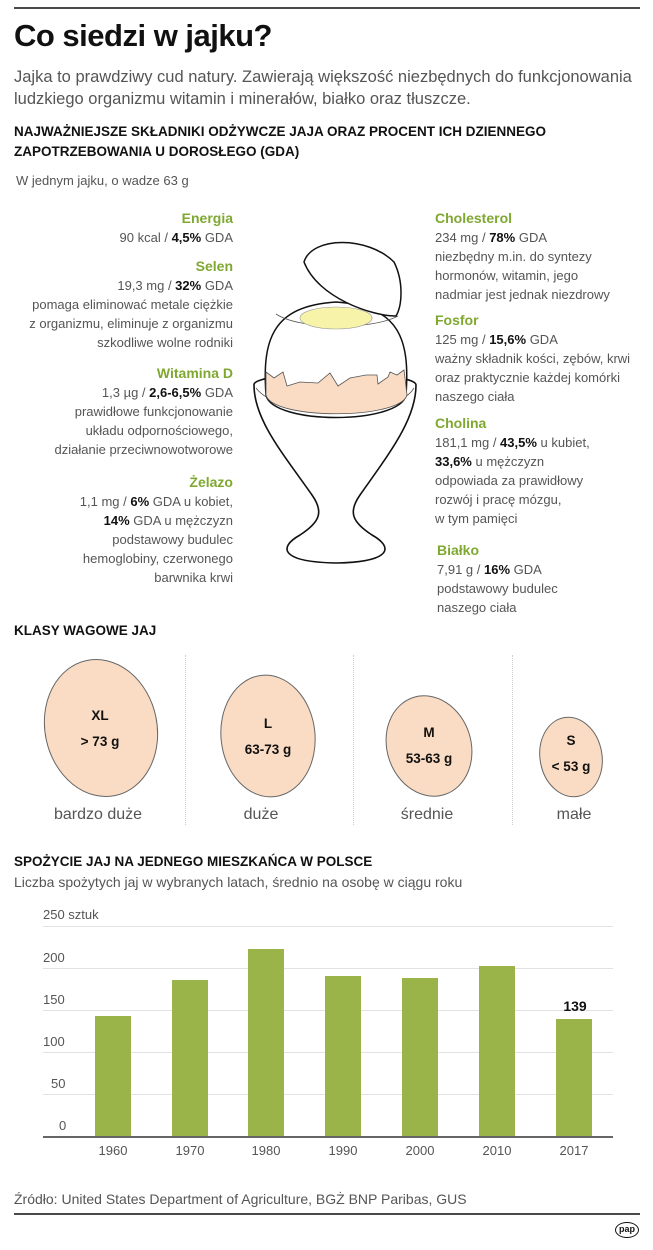 Image resolution: width=653 pixels, height=1250 pixels. What do you see at coordinates (427, 814) in the screenshot?
I see `egg-m-label: średnie` at bounding box center [427, 814].